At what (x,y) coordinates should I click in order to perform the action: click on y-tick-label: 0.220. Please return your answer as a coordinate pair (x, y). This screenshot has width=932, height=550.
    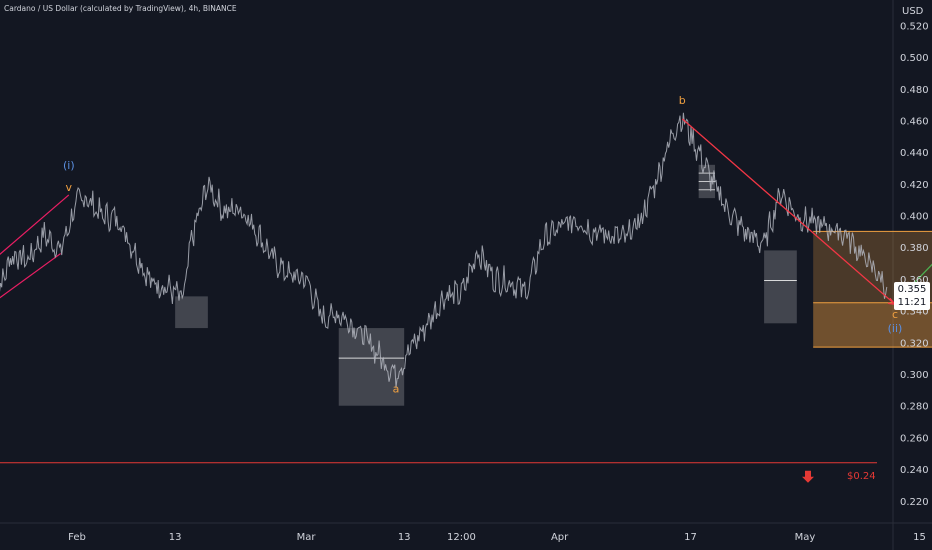
    Looking at the image, I should click on (914, 502).